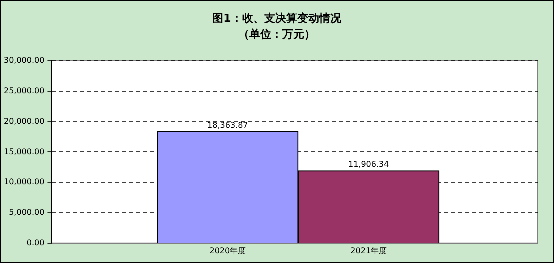 The image size is (554, 263). Describe the element at coordinates (24, 61) in the screenshot. I see `y-tick-label: 30,000.00` at that location.